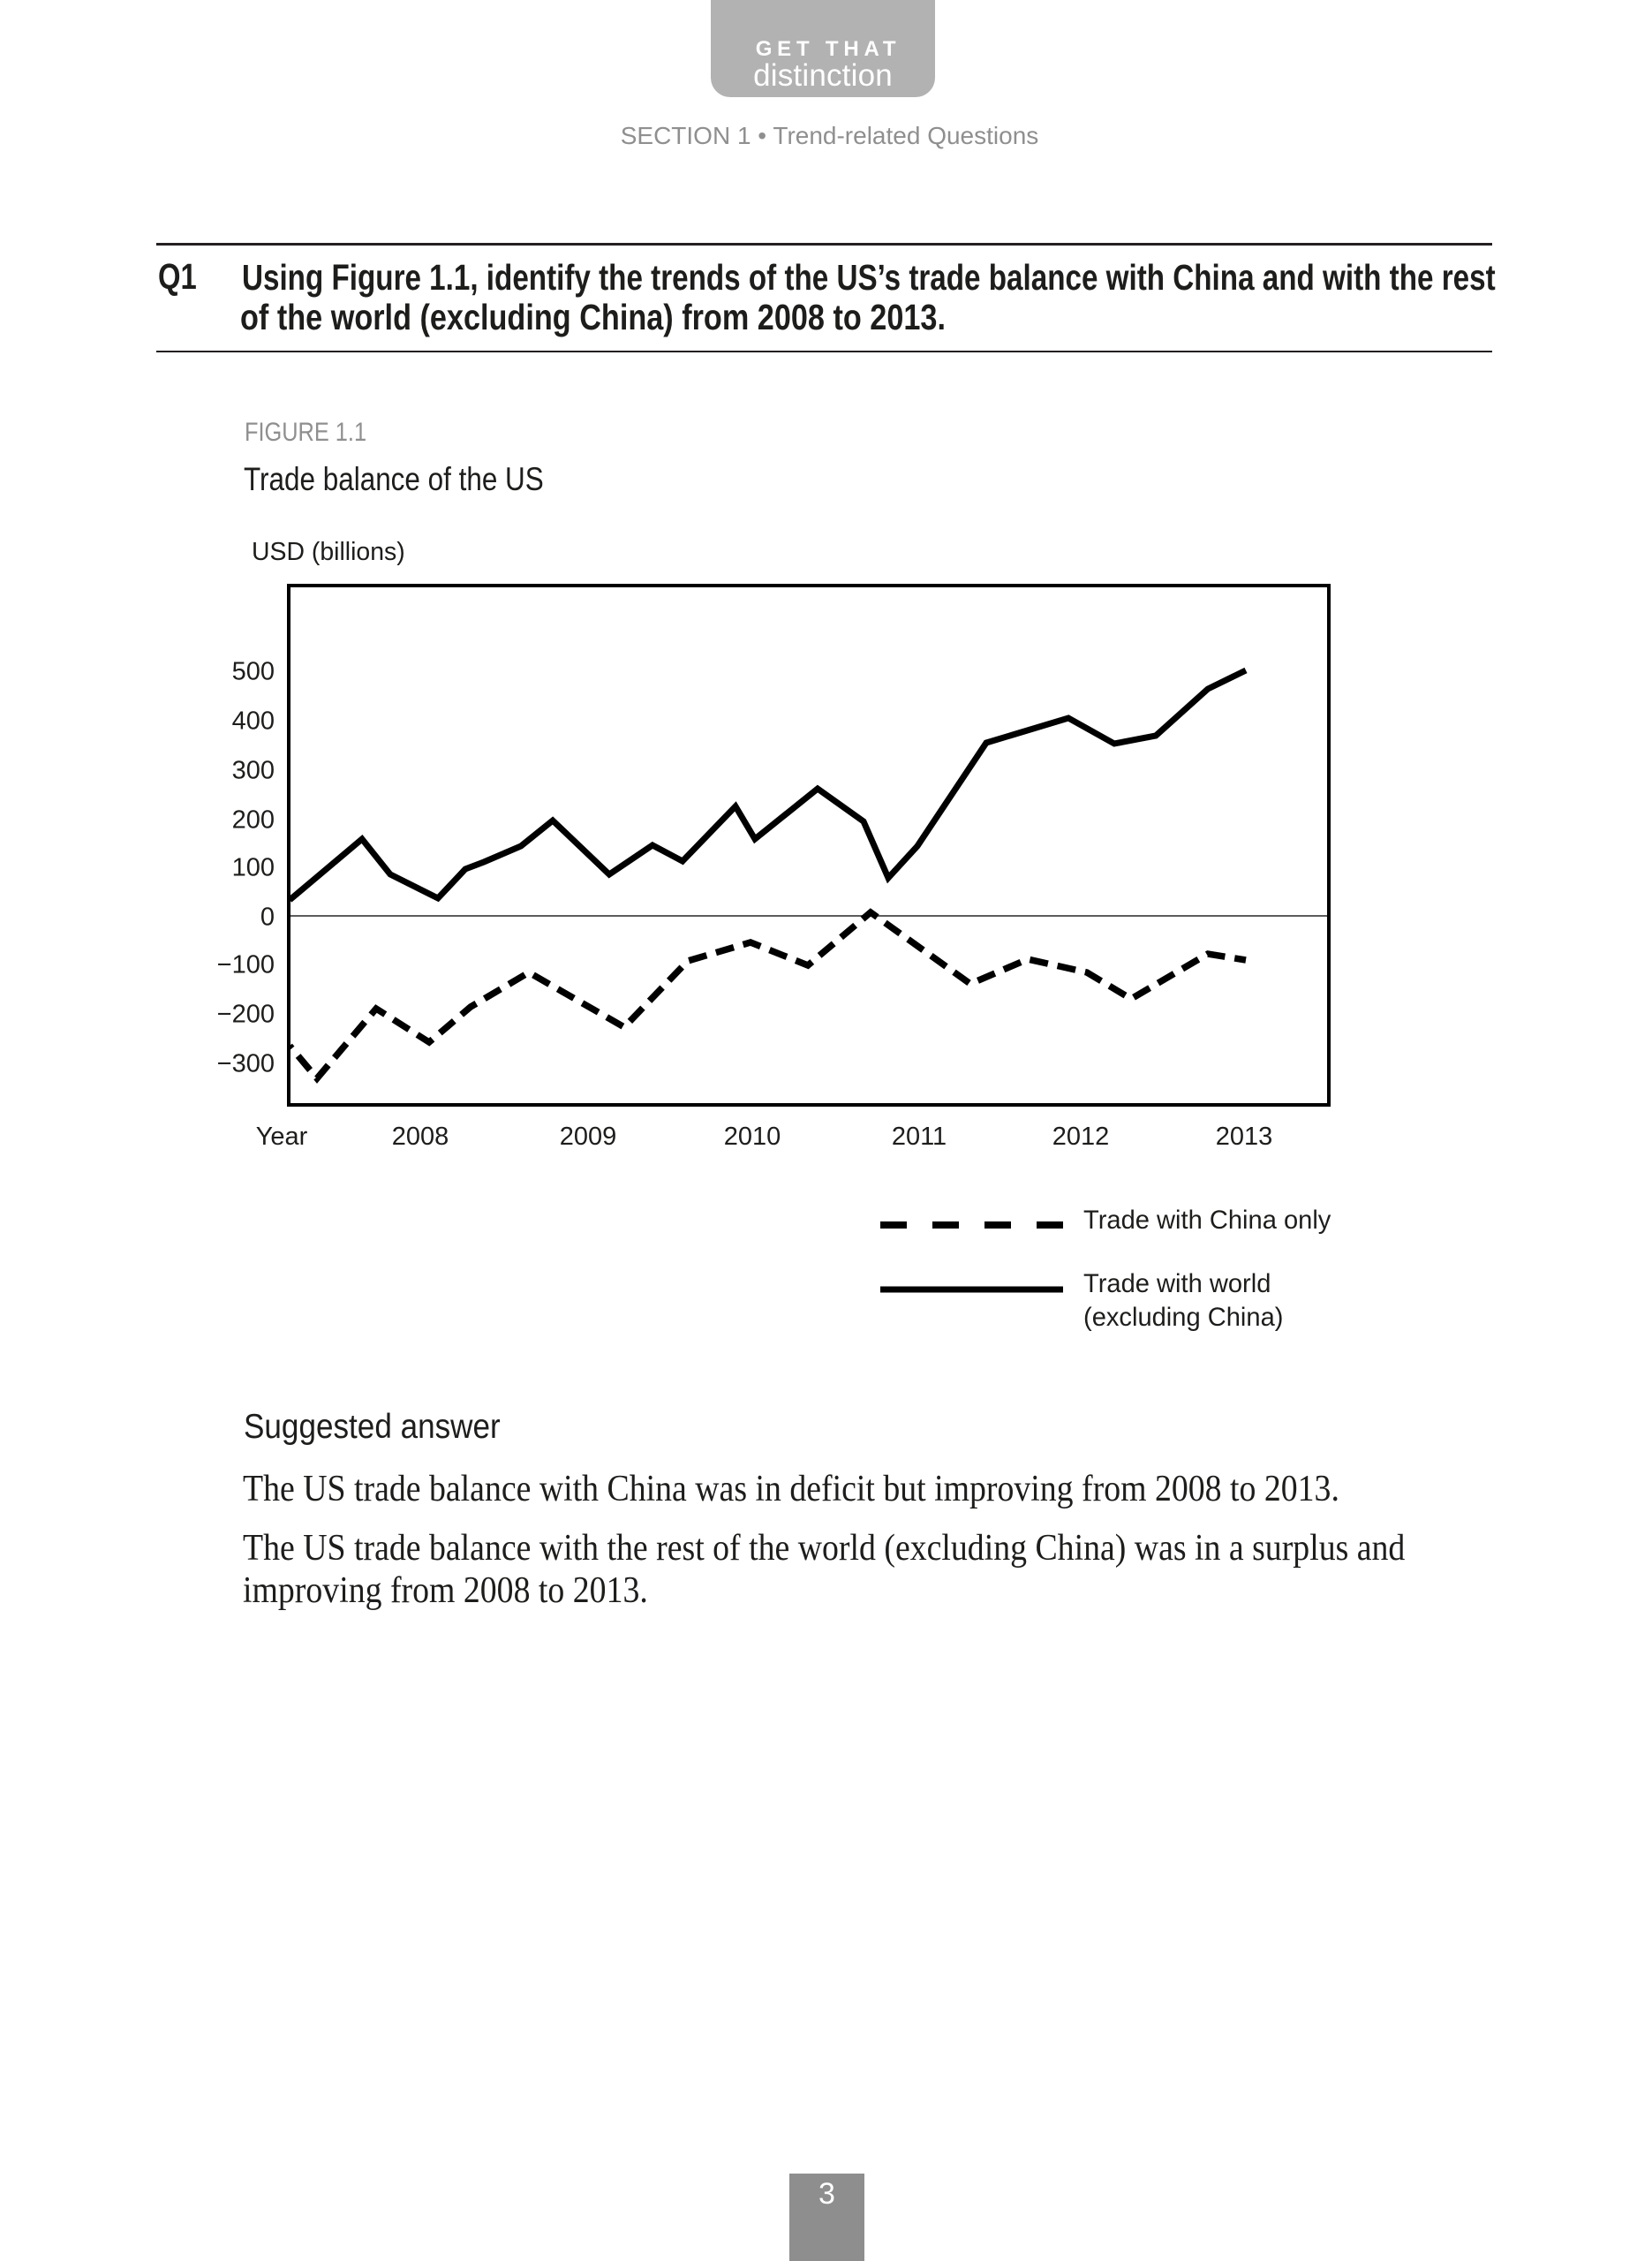 The height and width of the screenshot is (2261, 1652). I want to click on svg-text: 2013, so click(1244, 1137).